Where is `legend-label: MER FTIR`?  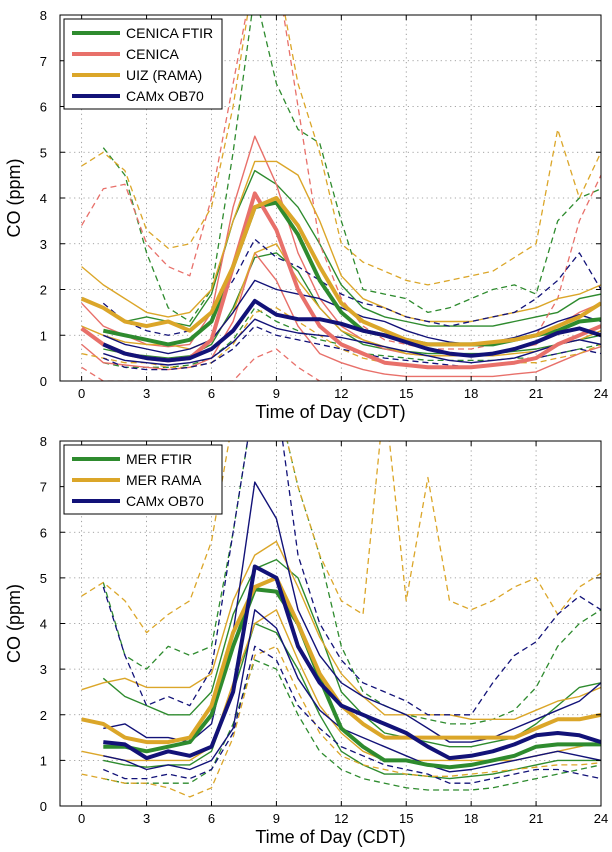 legend-label: MER FTIR is located at coordinates (159, 459).